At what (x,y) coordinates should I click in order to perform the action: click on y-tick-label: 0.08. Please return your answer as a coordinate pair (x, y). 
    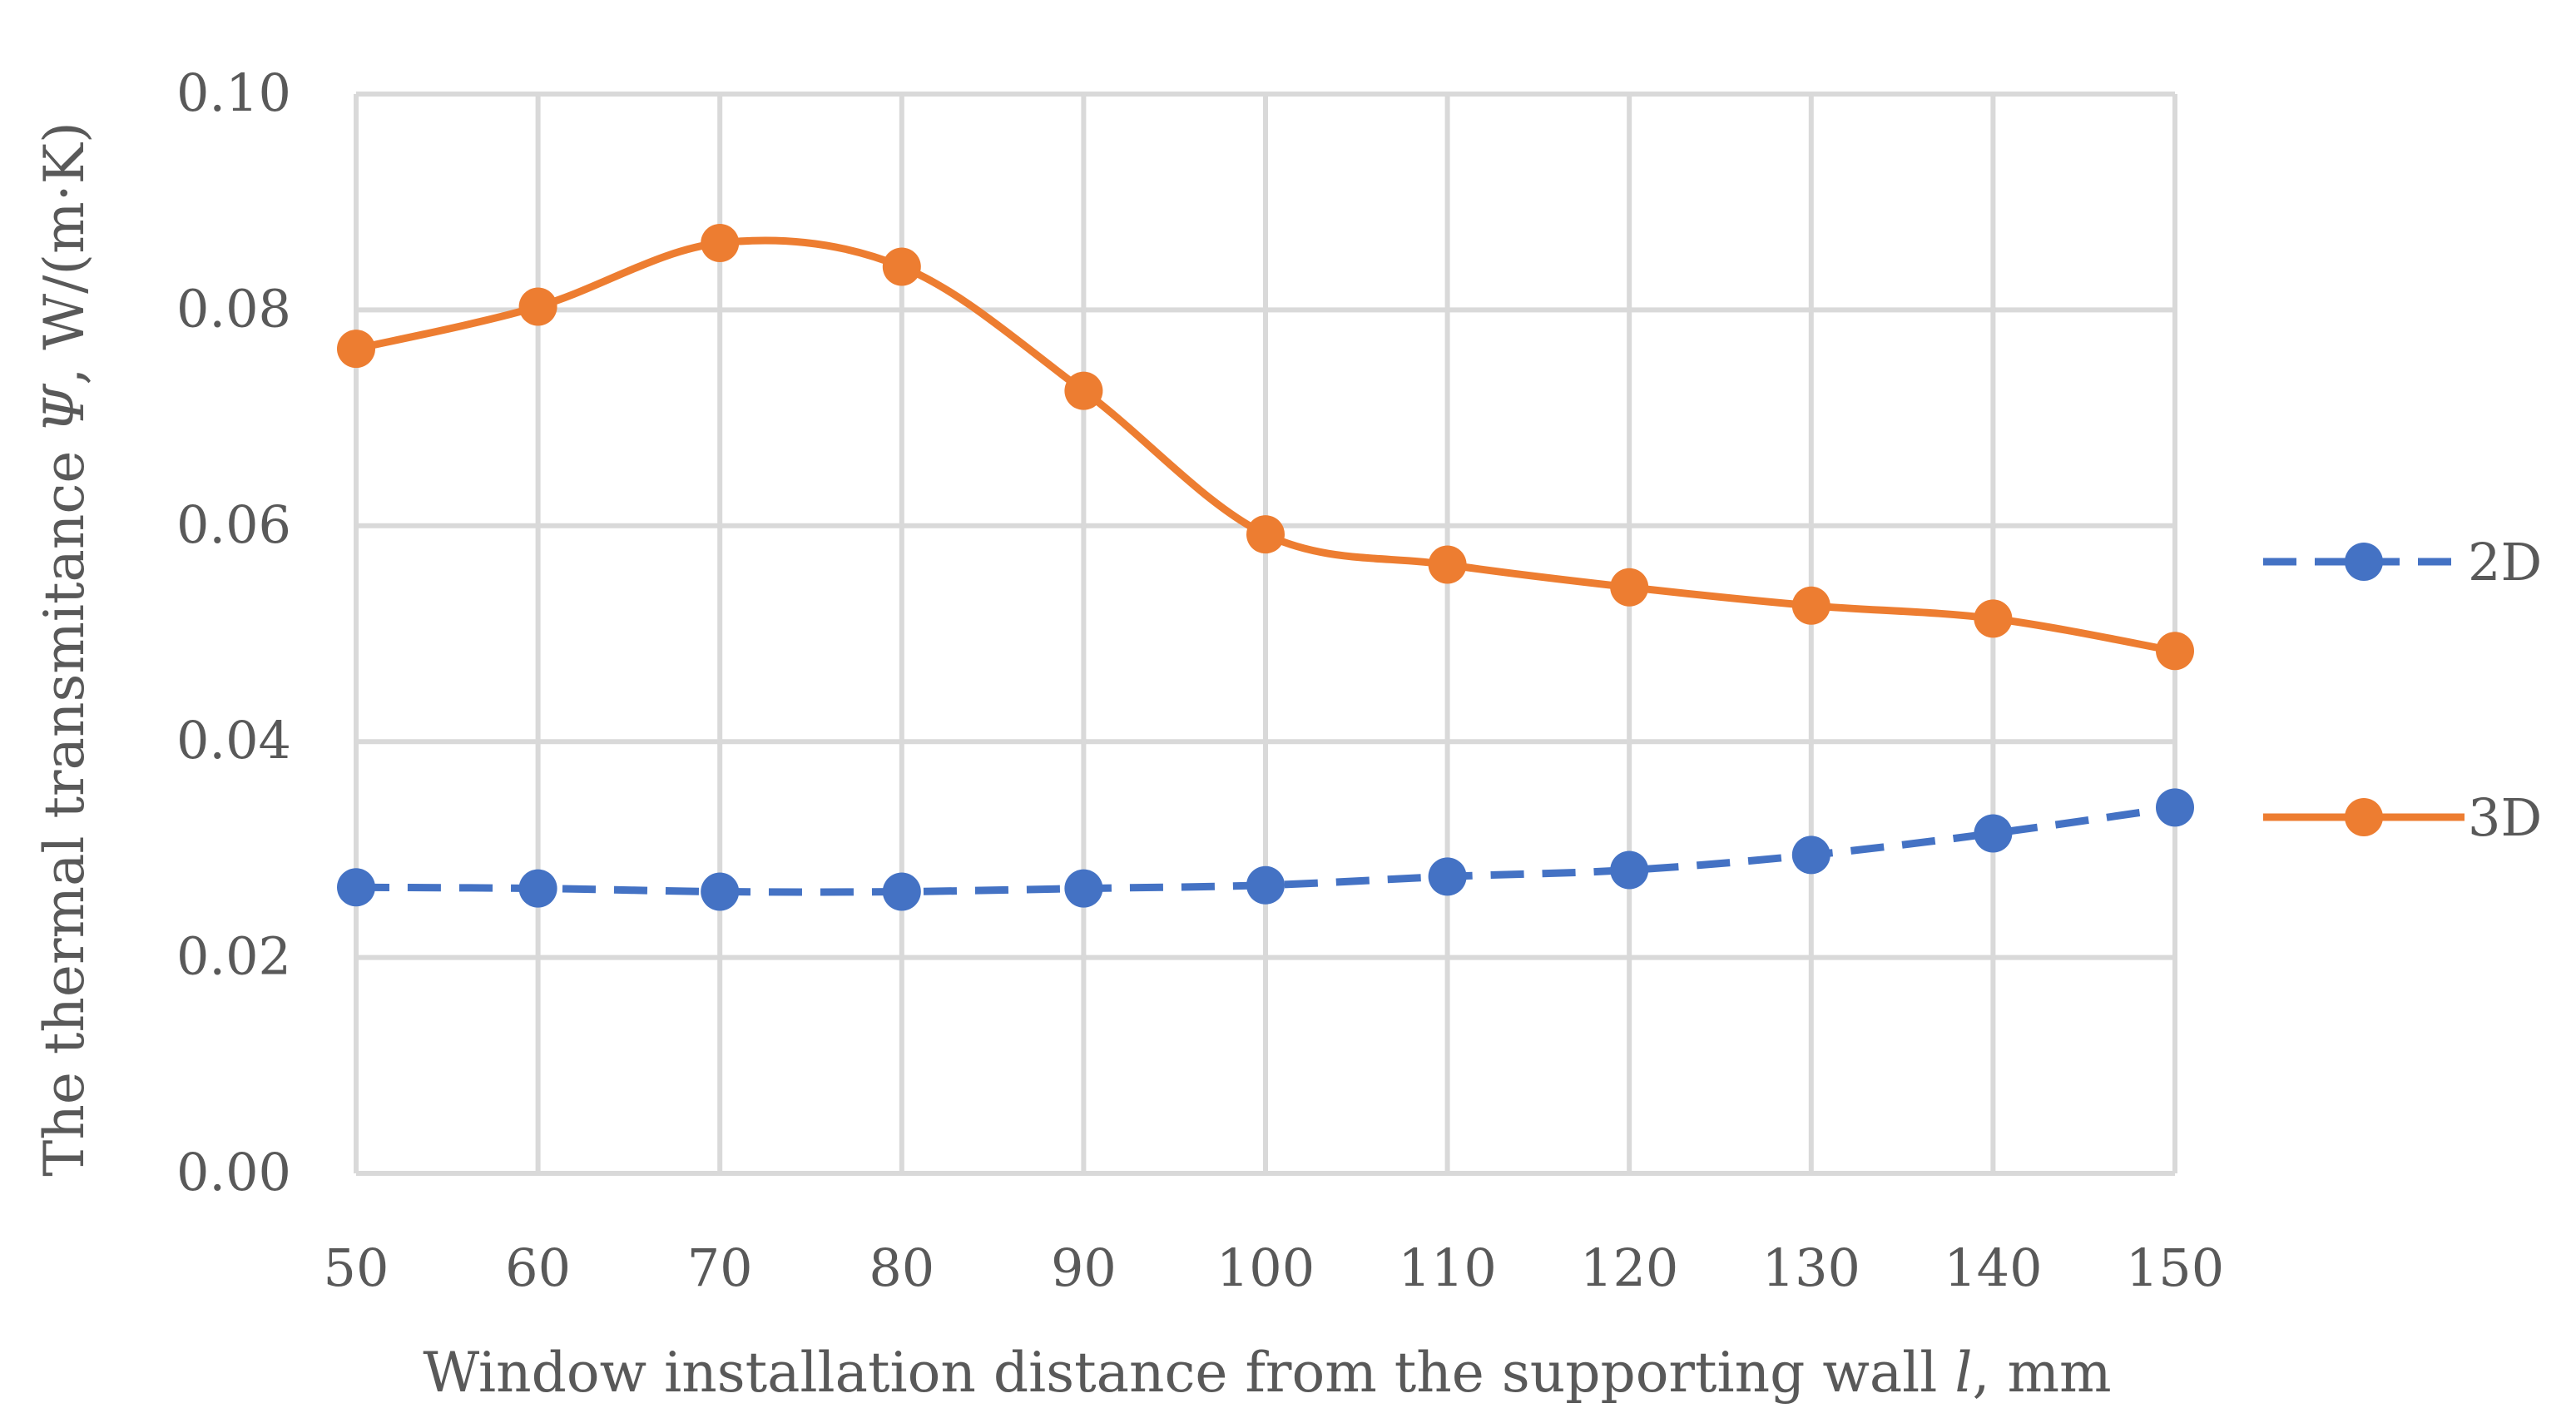
    Looking at the image, I should click on (234, 308).